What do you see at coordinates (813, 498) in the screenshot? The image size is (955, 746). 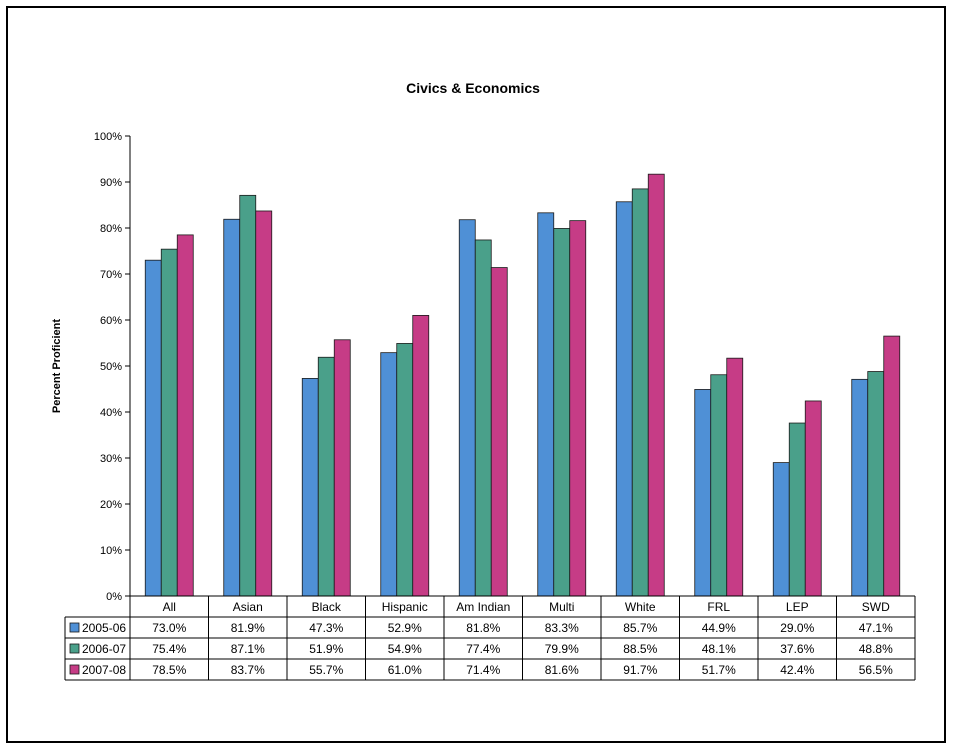 I see `bar-2007-08-lep` at bounding box center [813, 498].